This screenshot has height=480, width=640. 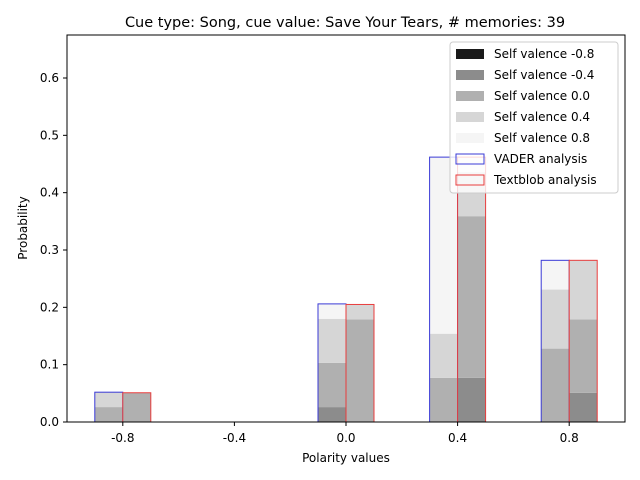 What do you see at coordinates (49, 365) in the screenshot?
I see `y-tick-label: 0.1` at bounding box center [49, 365].